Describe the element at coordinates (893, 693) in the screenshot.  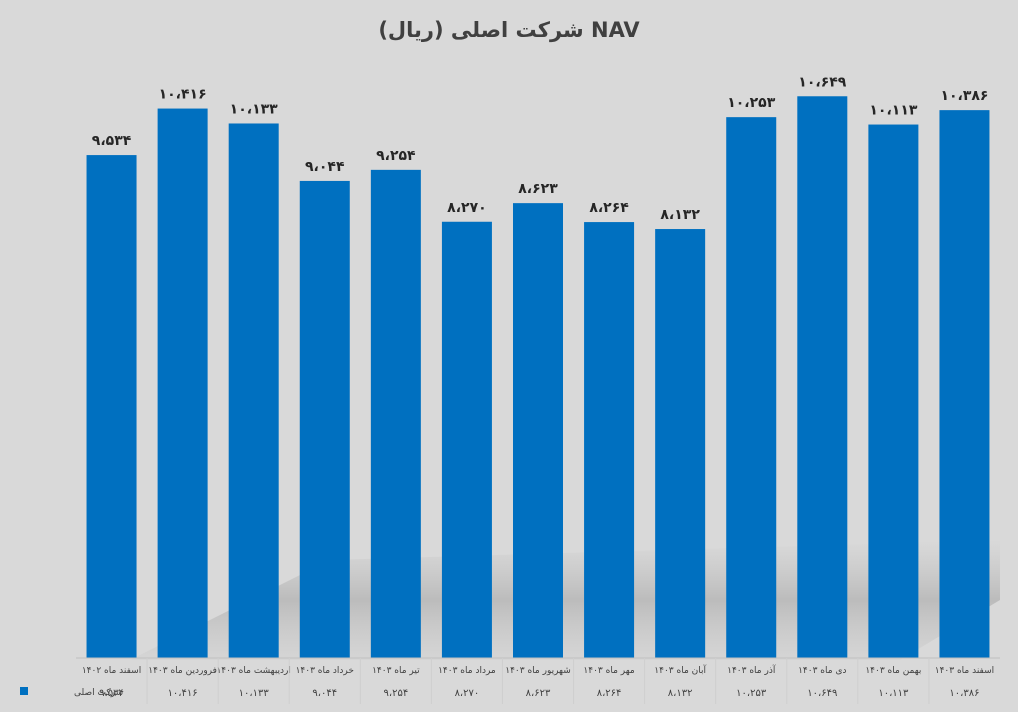
I see `table-value: ۱۰،۱۱۳` at that location.